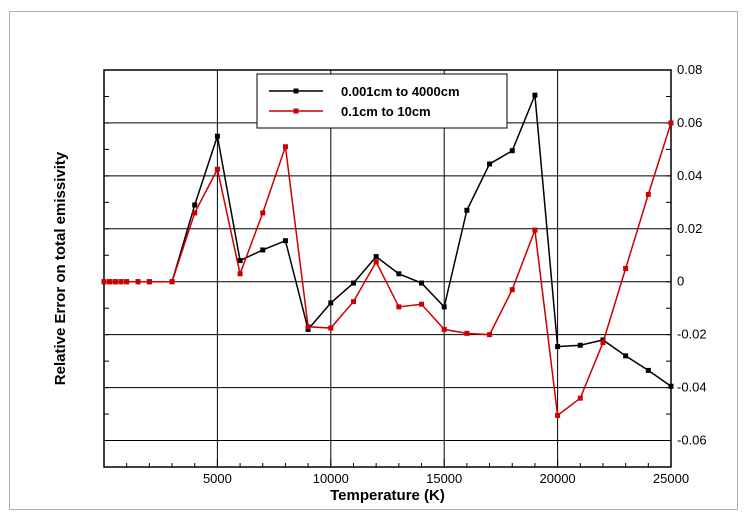 This screenshot has width=748, height=520. What do you see at coordinates (671, 478) in the screenshot?
I see `x-tick-label: 25000` at bounding box center [671, 478].